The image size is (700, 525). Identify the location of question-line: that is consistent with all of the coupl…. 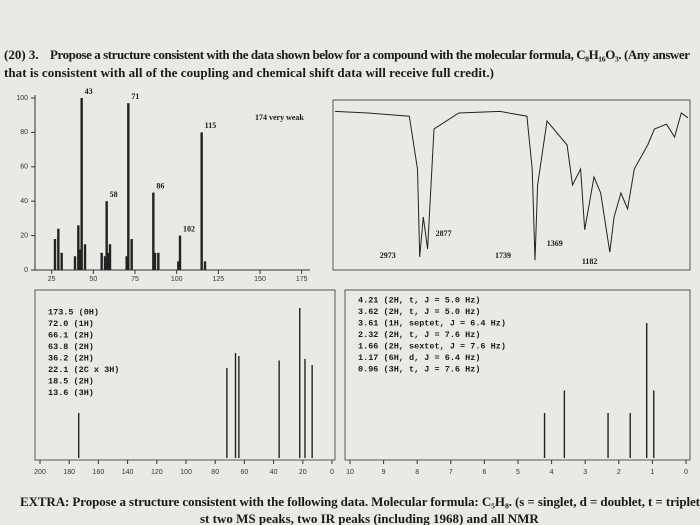
(249, 72).